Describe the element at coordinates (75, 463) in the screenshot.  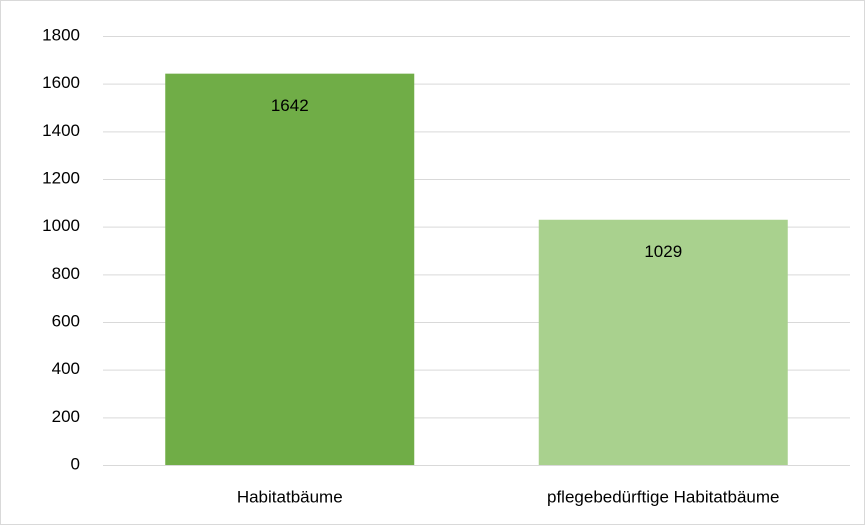
I see `y-tick-label: 0` at that location.